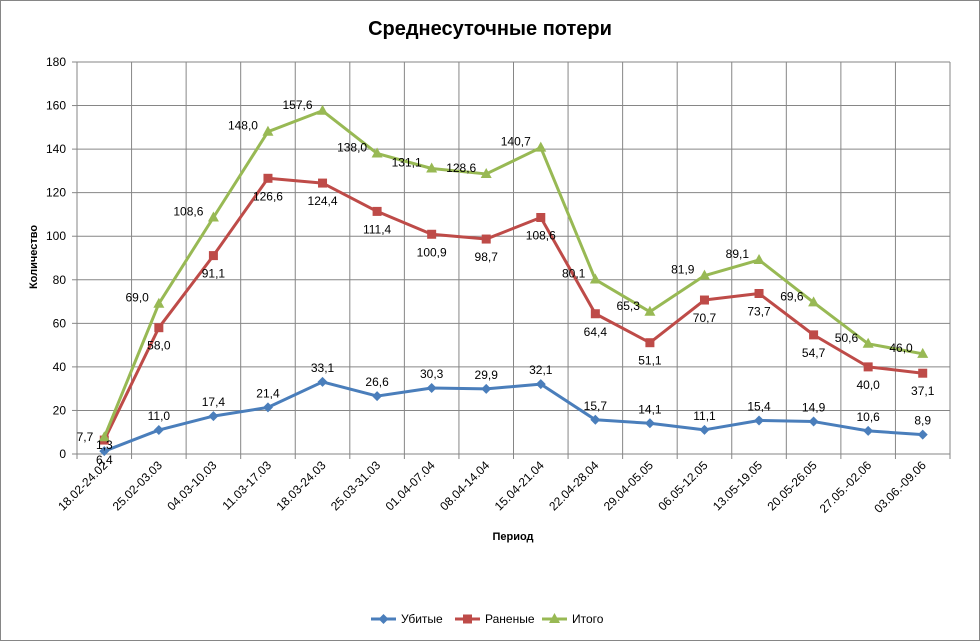 This screenshot has height=641, width=980. I want to click on data-label: 54,7, so click(814, 353).